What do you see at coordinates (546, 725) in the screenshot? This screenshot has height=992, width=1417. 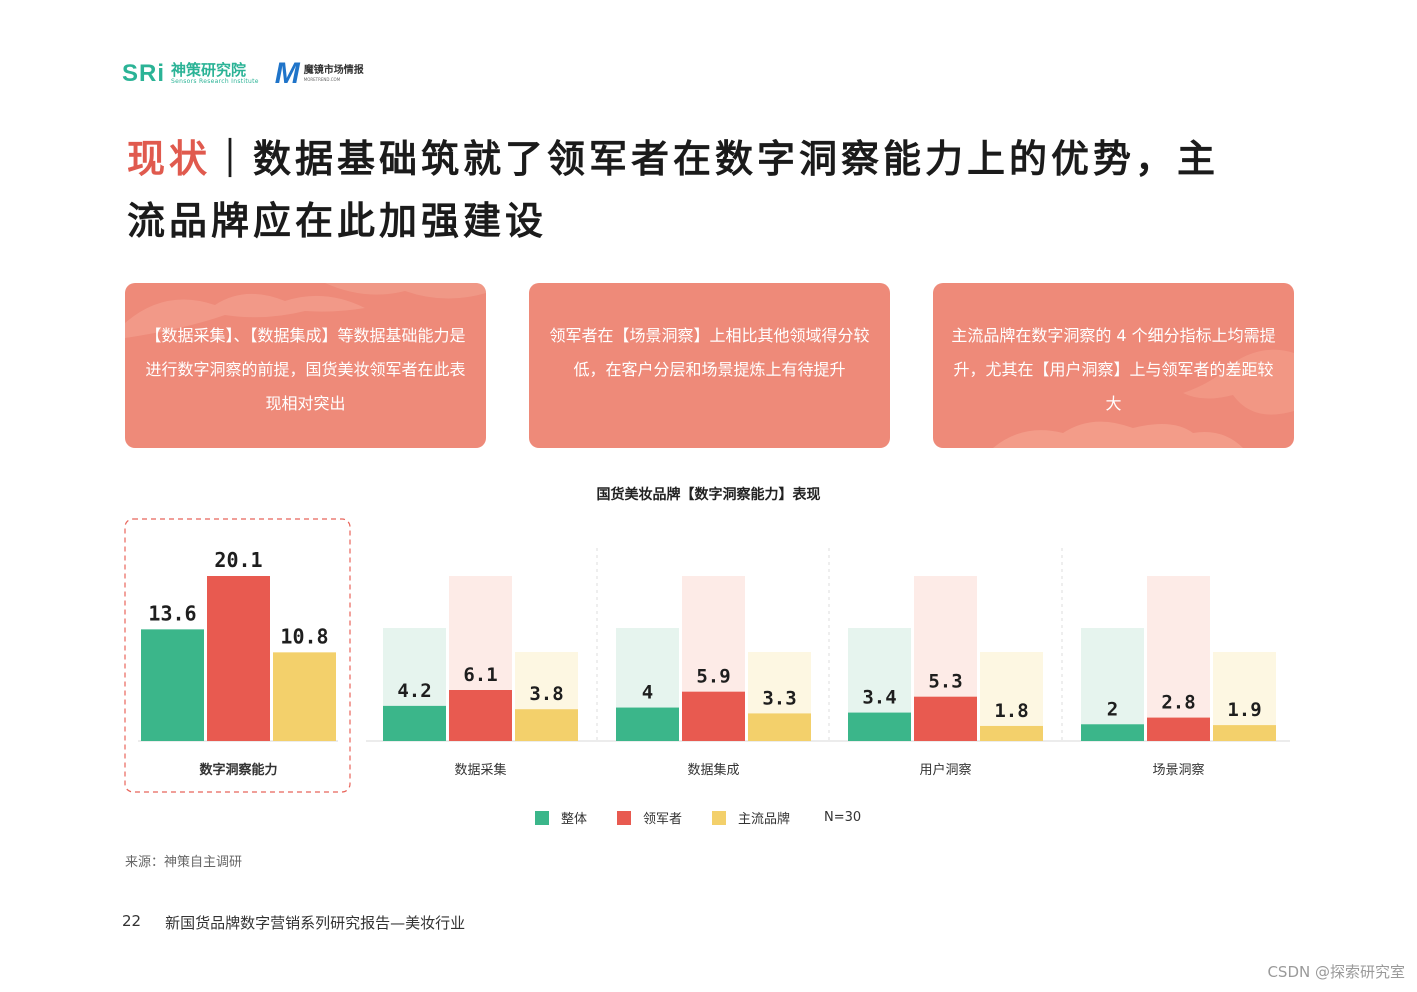 I see `bar-数据采集-主流品牌` at bounding box center [546, 725].